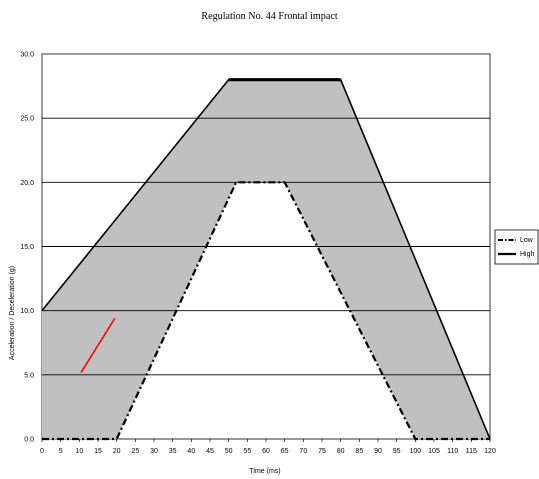 The image size is (539, 479). I want to click on x-tick-label: 0, so click(42, 451).